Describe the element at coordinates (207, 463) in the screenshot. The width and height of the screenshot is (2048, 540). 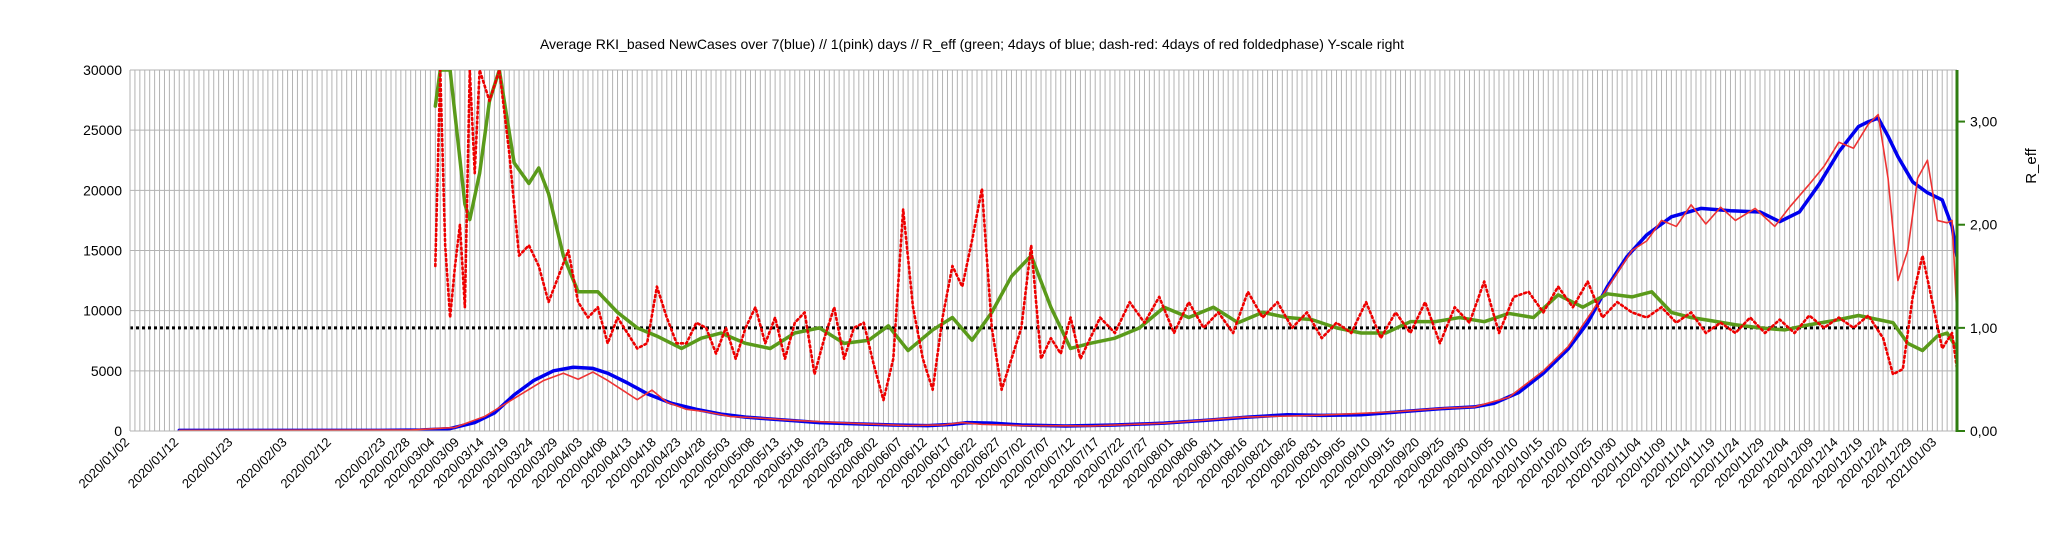
I see `x-tick-label: 2020/01/23` at that location.